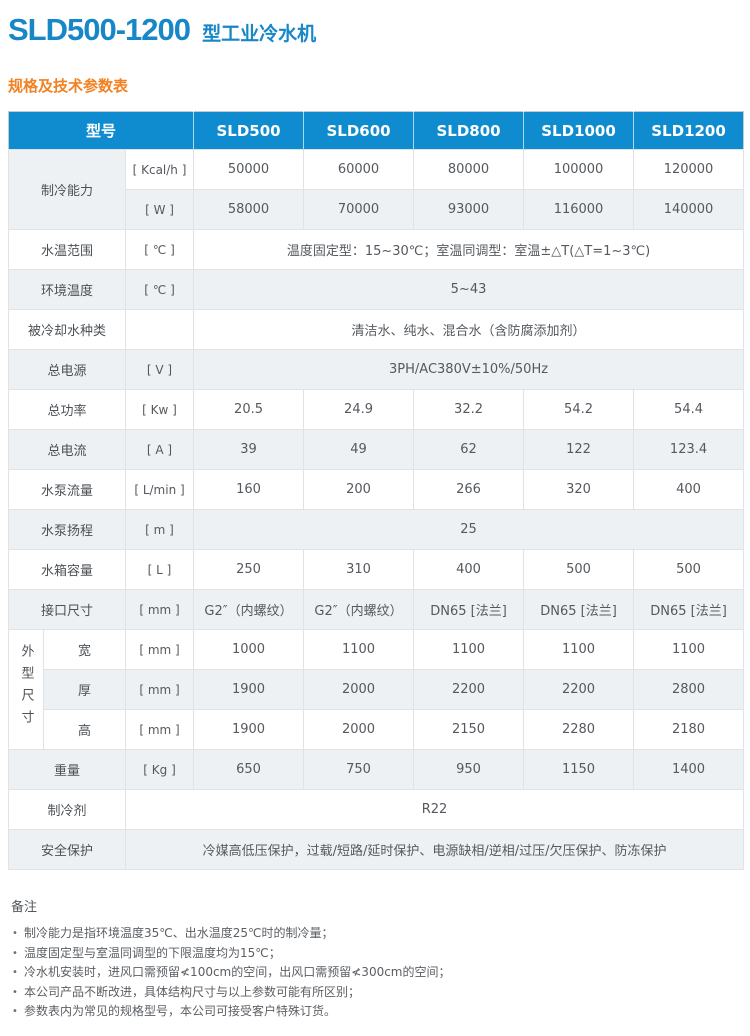 The image size is (750, 1036). I want to click on value-cell: 2800, so click(689, 689).